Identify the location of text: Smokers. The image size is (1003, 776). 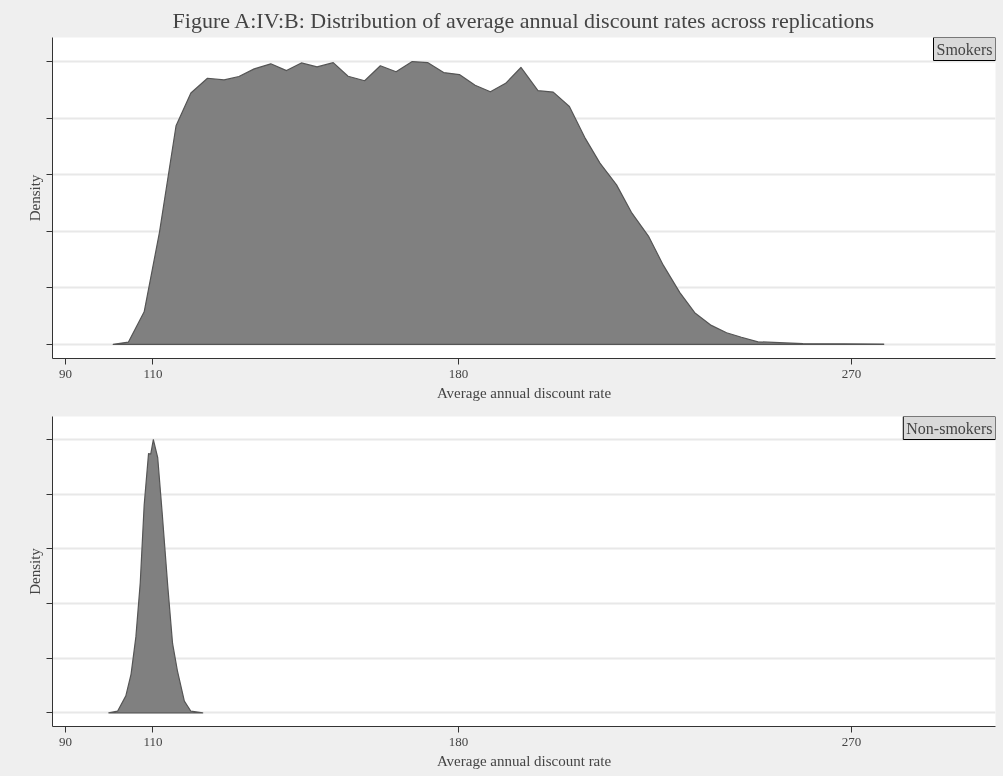
(964, 49).